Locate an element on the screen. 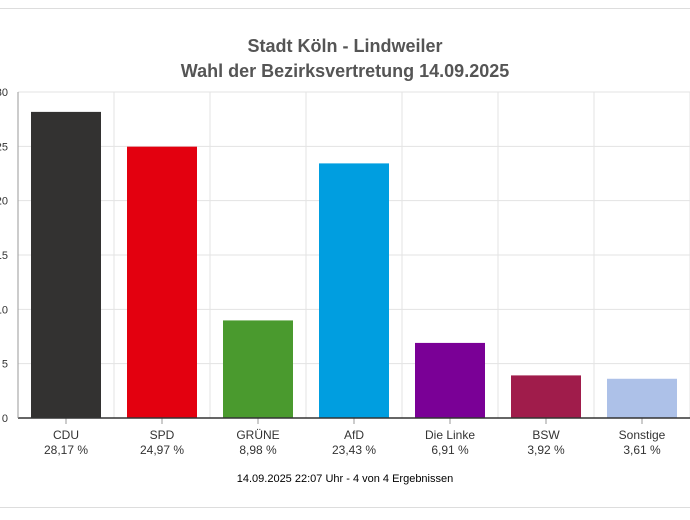  x-tick-label: Die Linke is located at coordinates (450, 435).